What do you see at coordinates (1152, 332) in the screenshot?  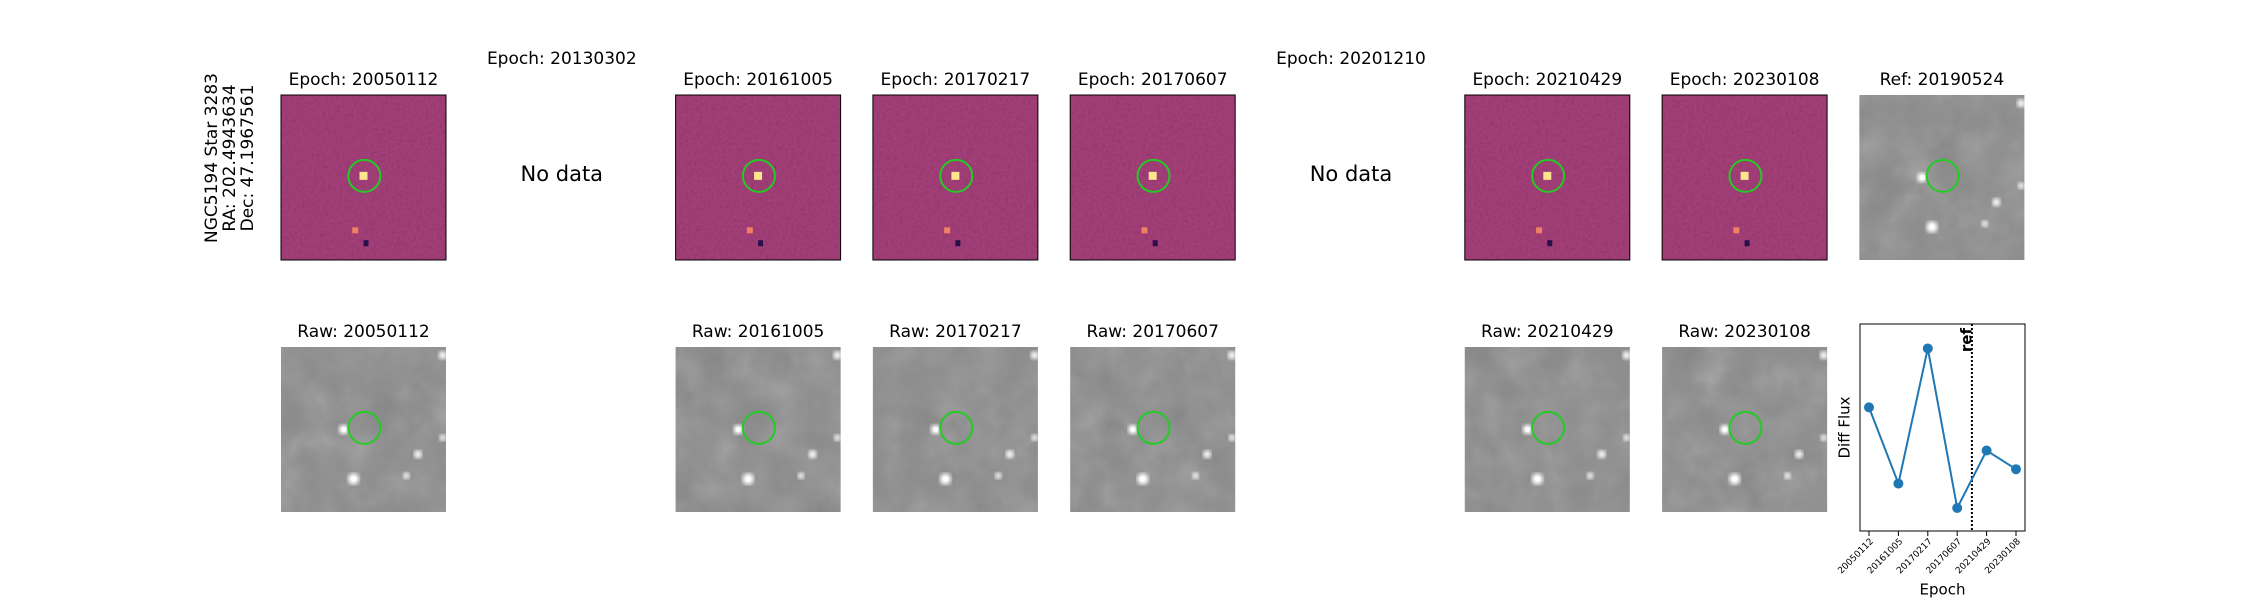 I see `panel-title: Raw: 20170607` at bounding box center [1152, 332].